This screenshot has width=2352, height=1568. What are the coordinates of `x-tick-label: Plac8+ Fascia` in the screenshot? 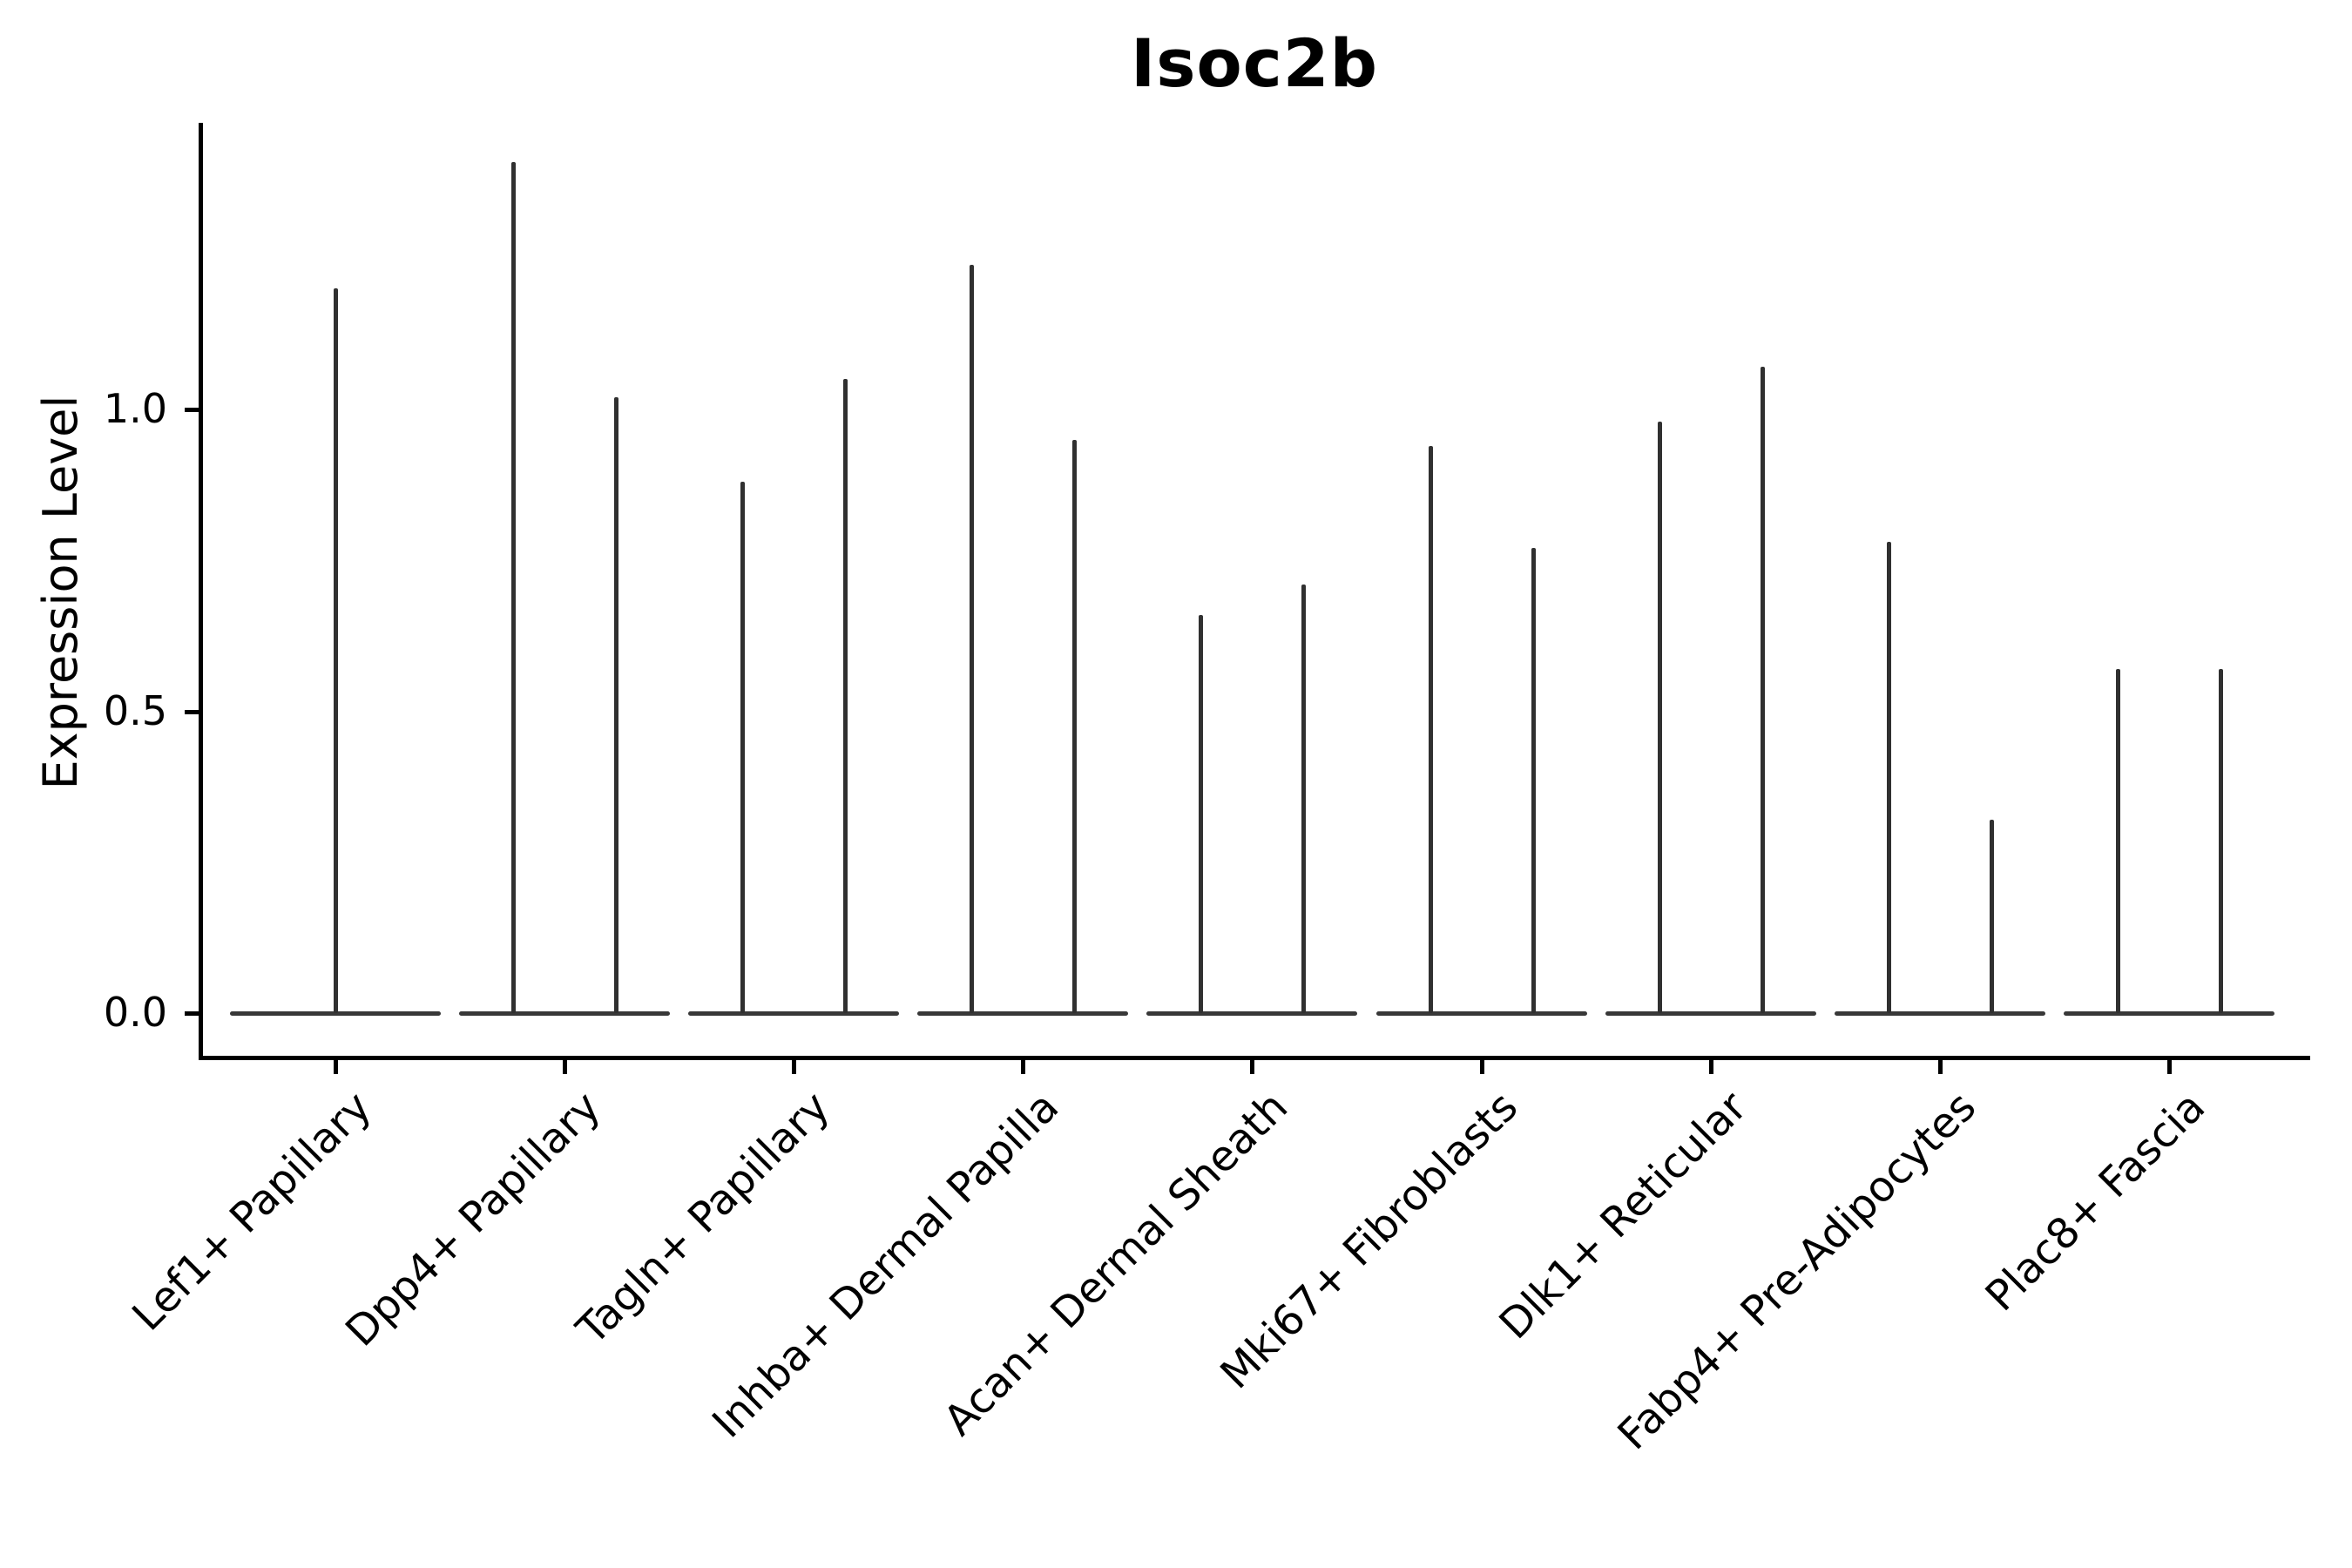 It's located at (2095, 1201).